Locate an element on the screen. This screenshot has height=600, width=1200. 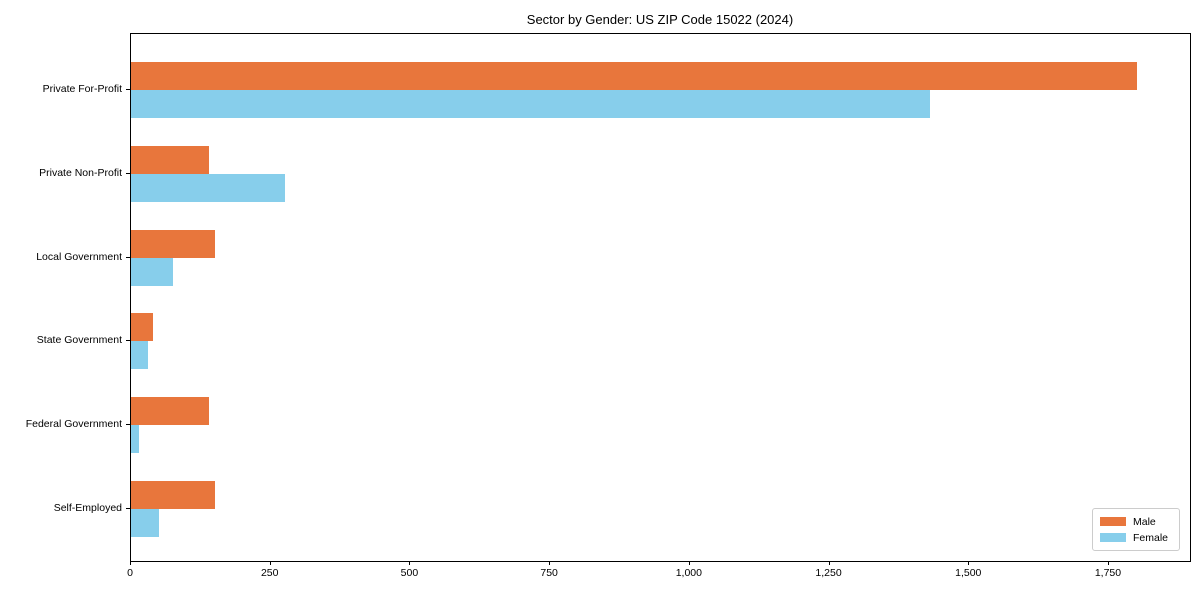
y-tick-label-self-employed: Self-Employed is located at coordinates (87, 507).